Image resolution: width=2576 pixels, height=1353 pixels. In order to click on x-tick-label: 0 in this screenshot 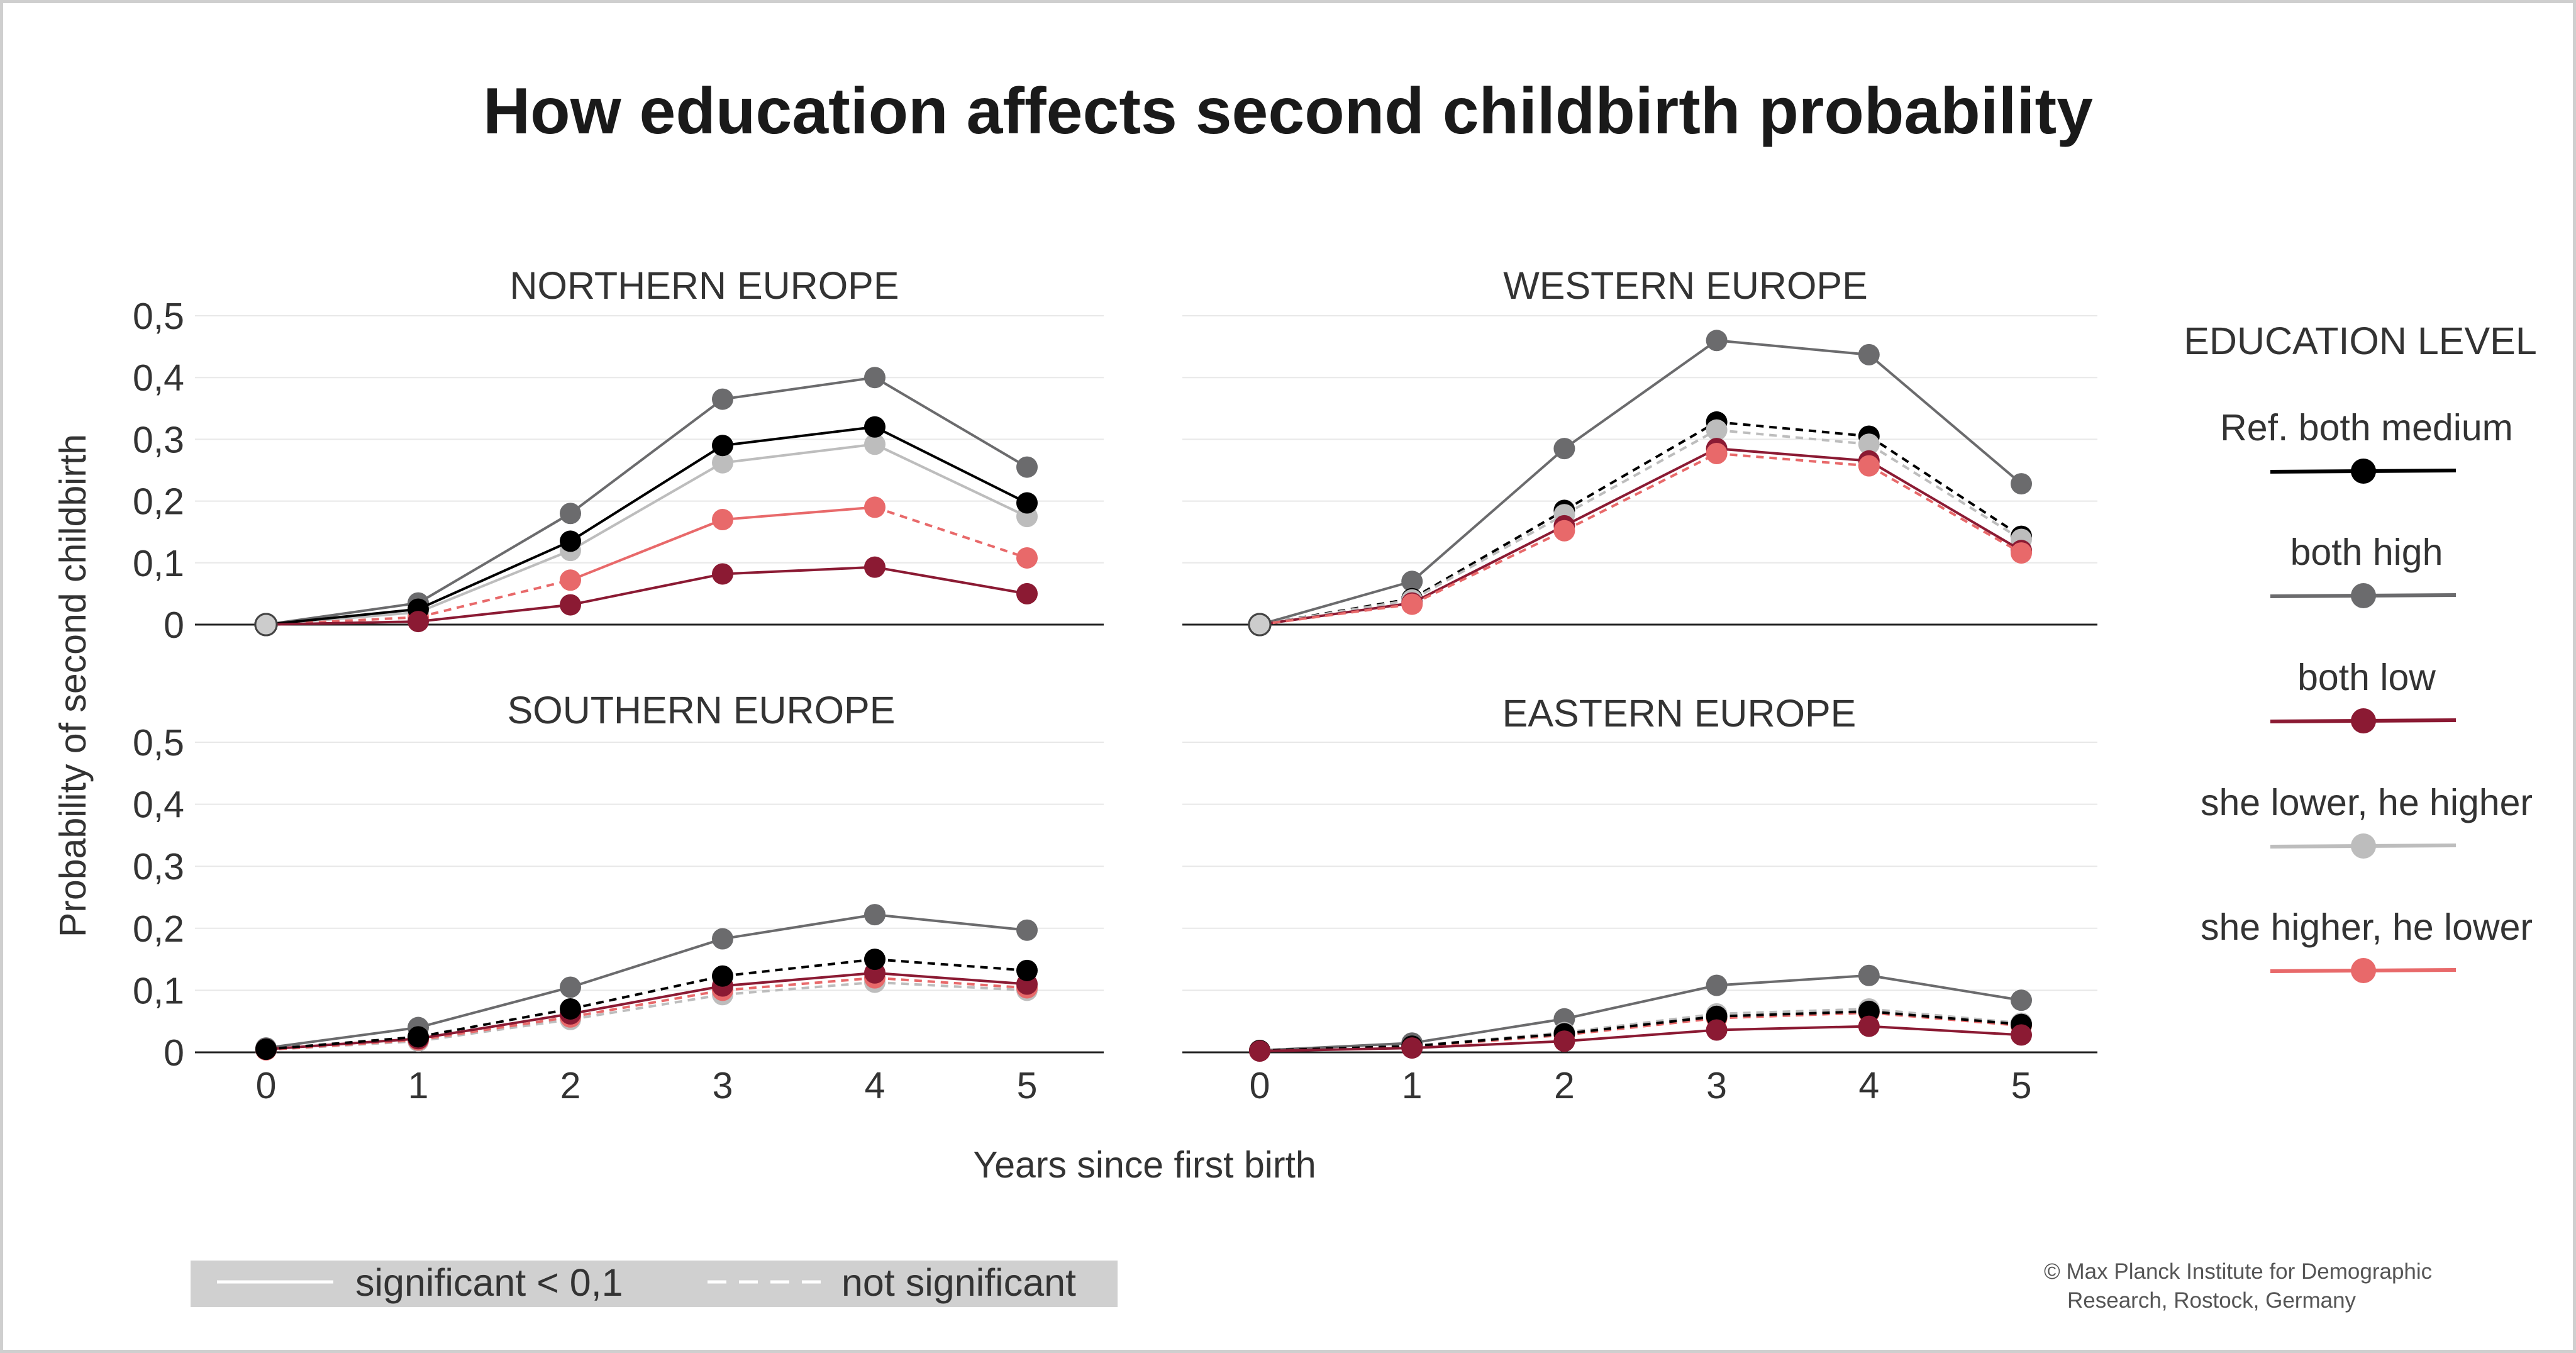, I will do `click(266, 1085)`.